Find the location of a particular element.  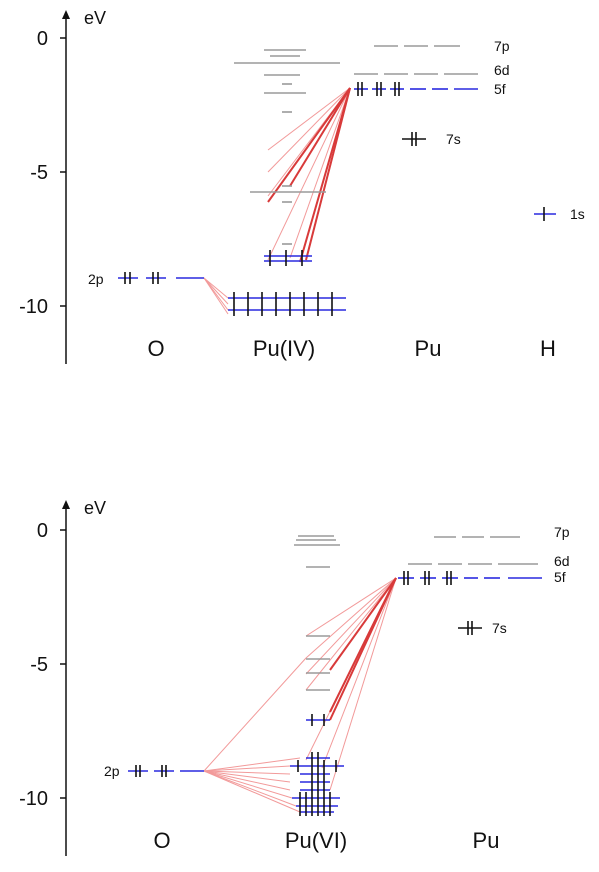

pu-vi-levels is located at coordinates (317, 675).